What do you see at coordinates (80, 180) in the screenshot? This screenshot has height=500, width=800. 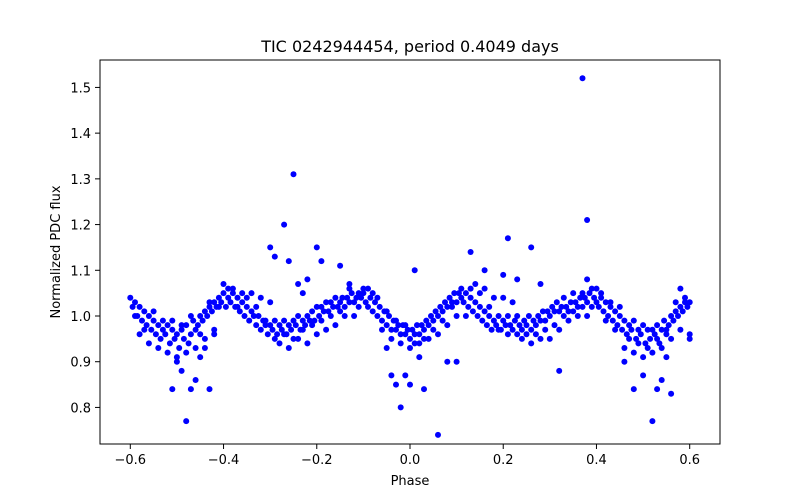 I see `y-tick-label: 1.3` at bounding box center [80, 180].